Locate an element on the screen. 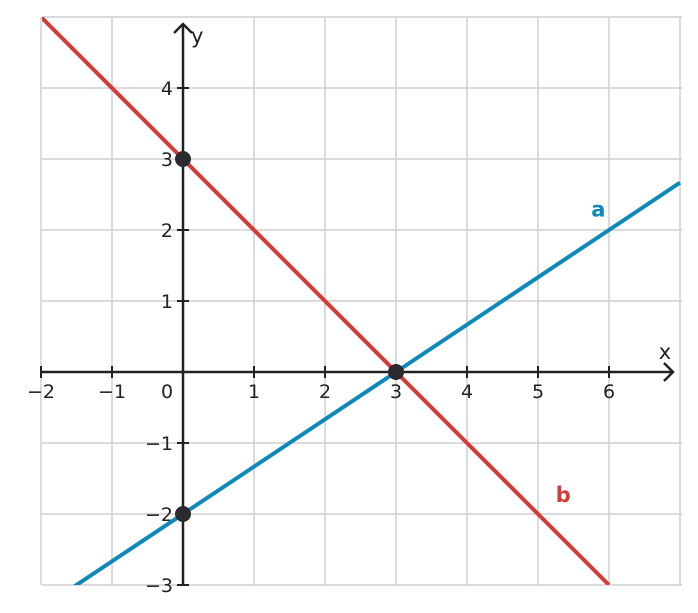 The width and height of the screenshot is (698, 613). y-tick-label: 2 is located at coordinates (167, 231).